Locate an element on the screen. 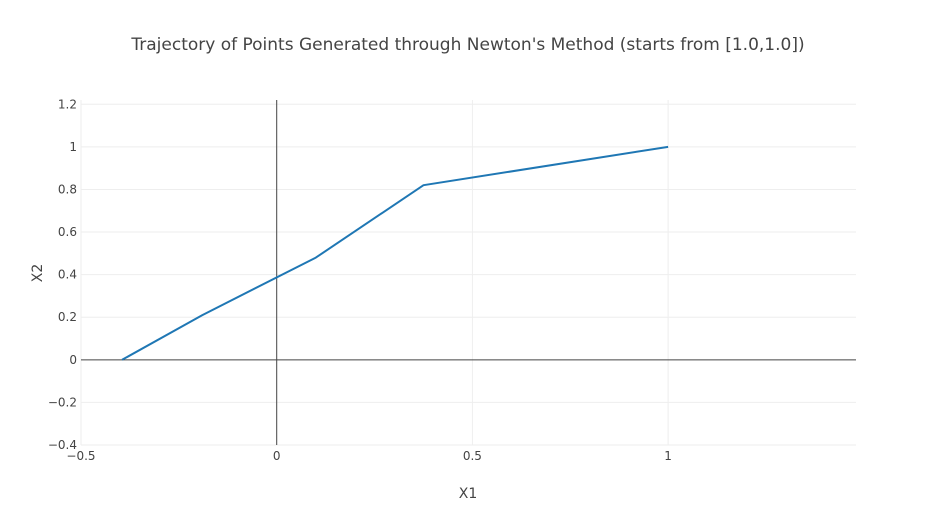  x-axis-ticks: −0.5 0 0.5 1 is located at coordinates (369, 456).